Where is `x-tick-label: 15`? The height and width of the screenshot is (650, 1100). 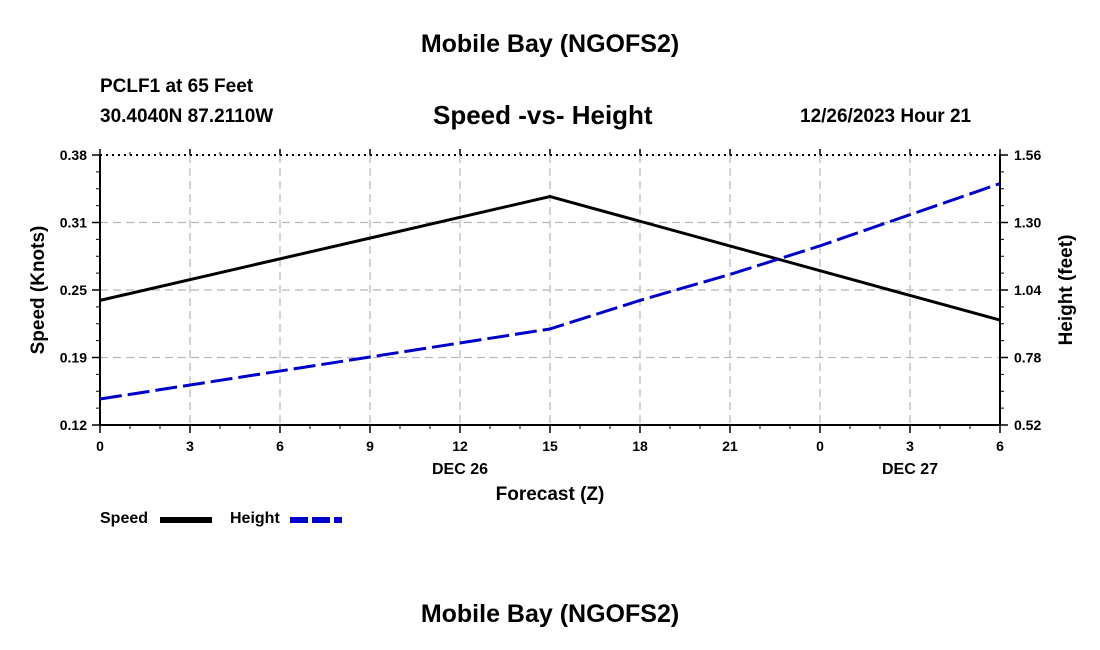
x-tick-label: 15 is located at coordinates (550, 446).